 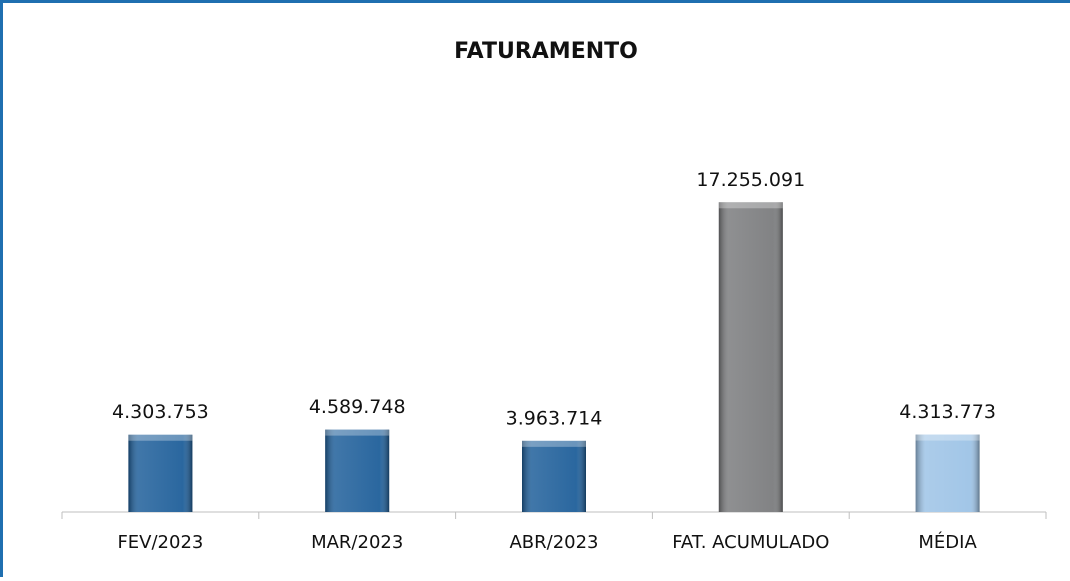 I want to click on x-tick-label: FEV/2023, so click(x=160, y=542).